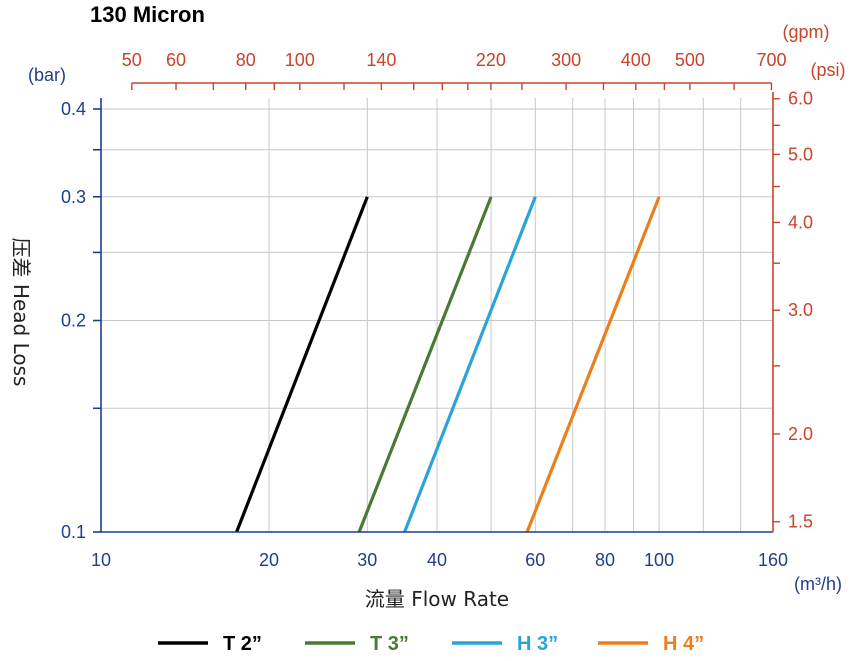 The height and width of the screenshot is (661, 850). What do you see at coordinates (537, 644) in the screenshot?
I see `legend-label: H 3”` at bounding box center [537, 644].